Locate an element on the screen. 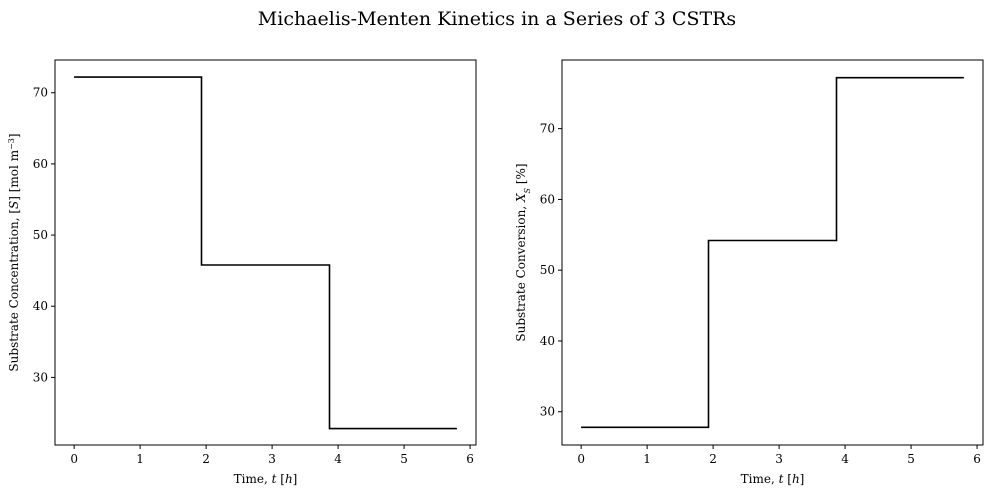 Image resolution: width=993 pixels, height=496 pixels. y-axis-label: Substrate Concentration, [S] [mol m−3] is located at coordinates (14, 252).